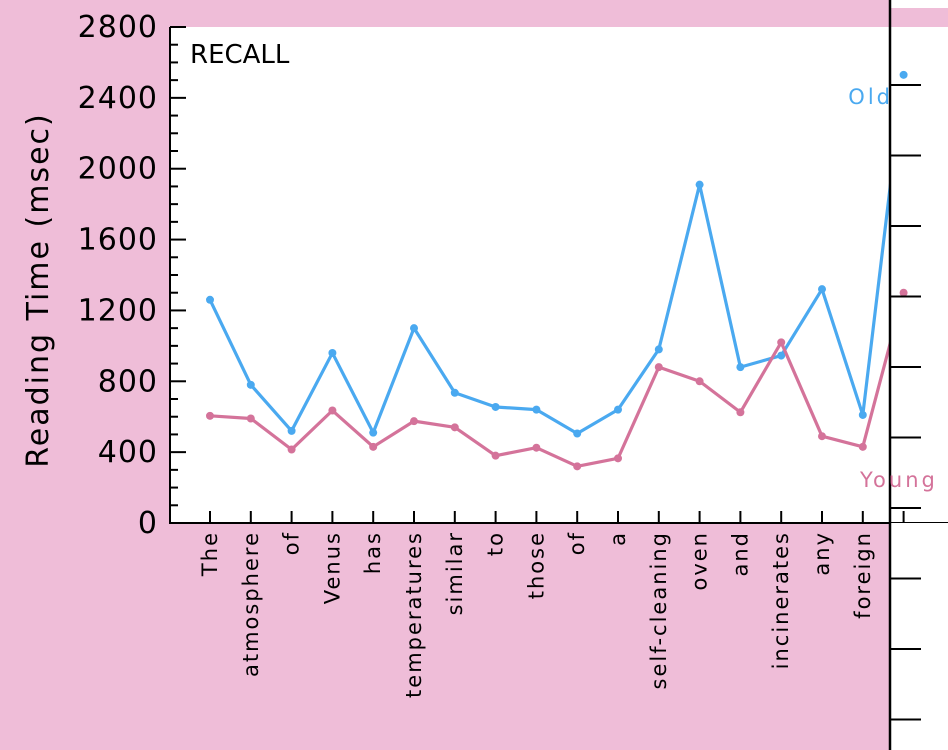 The width and height of the screenshot is (948, 750). What do you see at coordinates (240, 55) in the screenshot?
I see `chart-title: RECALL` at bounding box center [240, 55].